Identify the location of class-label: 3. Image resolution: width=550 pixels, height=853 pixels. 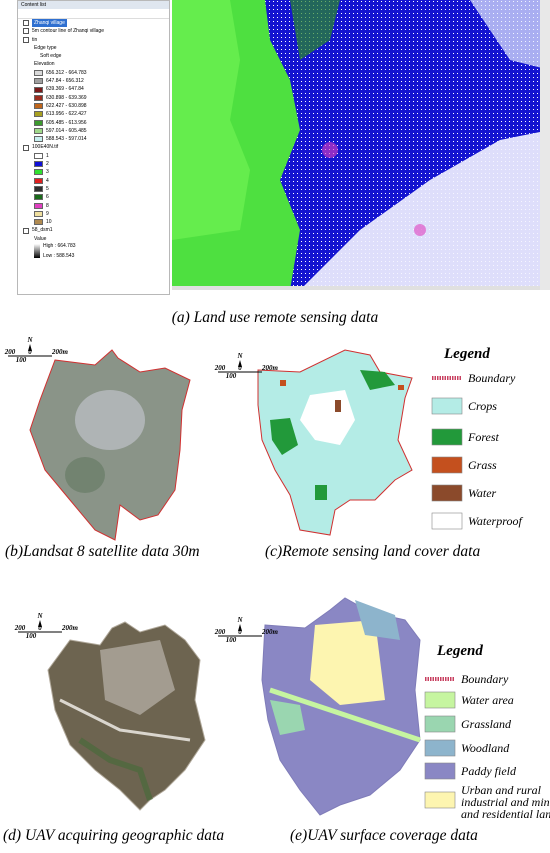
(47, 172).